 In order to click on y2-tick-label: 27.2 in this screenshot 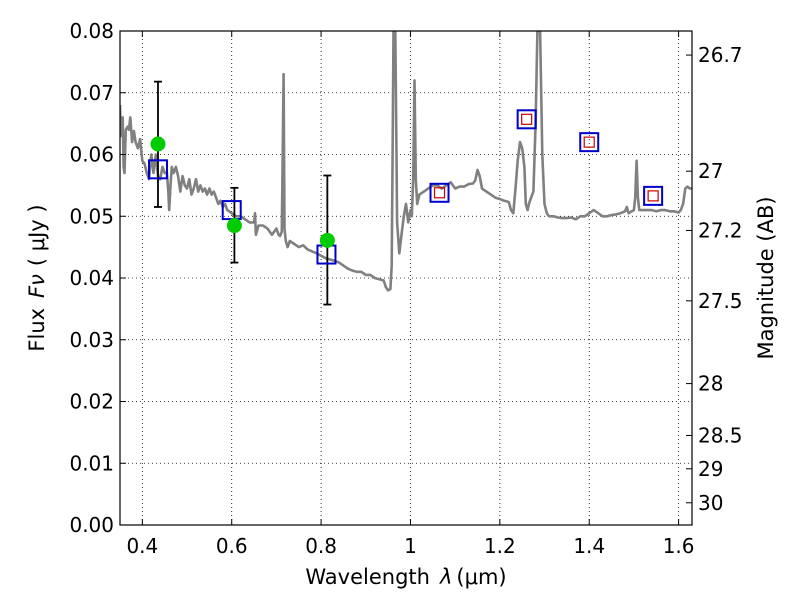, I will do `click(720, 230)`.